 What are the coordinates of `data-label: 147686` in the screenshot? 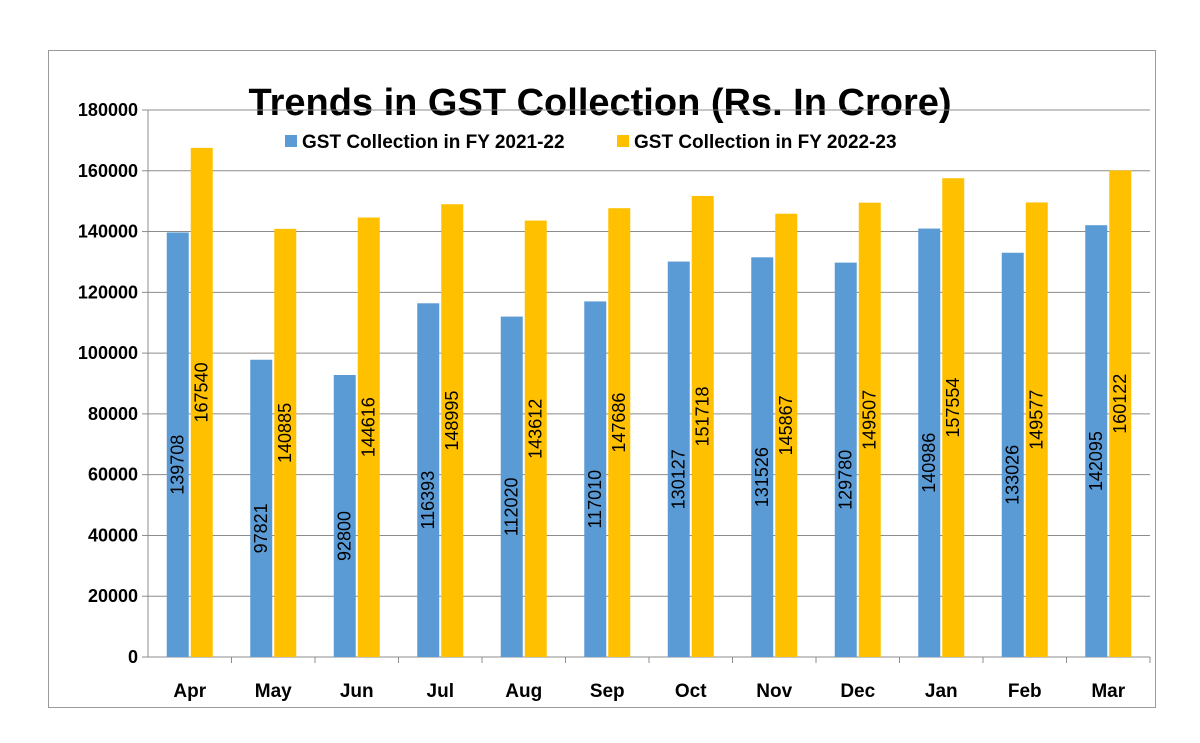 It's located at (619, 423).